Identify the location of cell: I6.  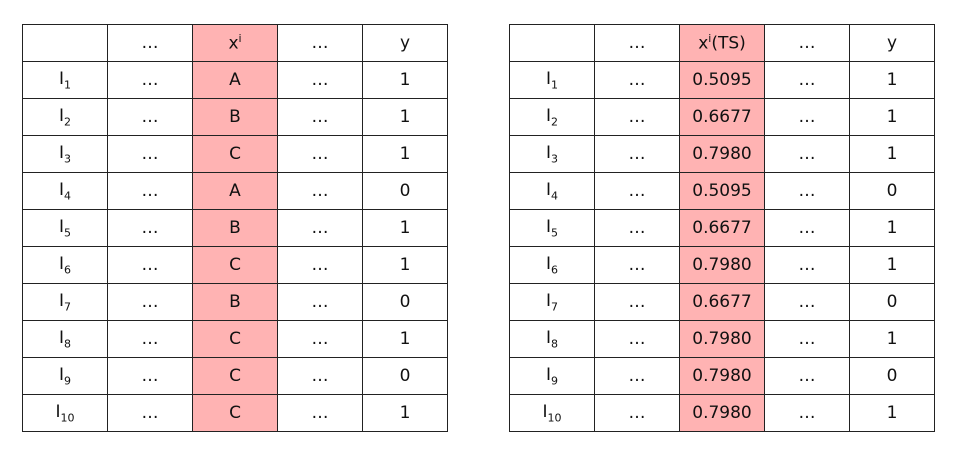
(552, 265).